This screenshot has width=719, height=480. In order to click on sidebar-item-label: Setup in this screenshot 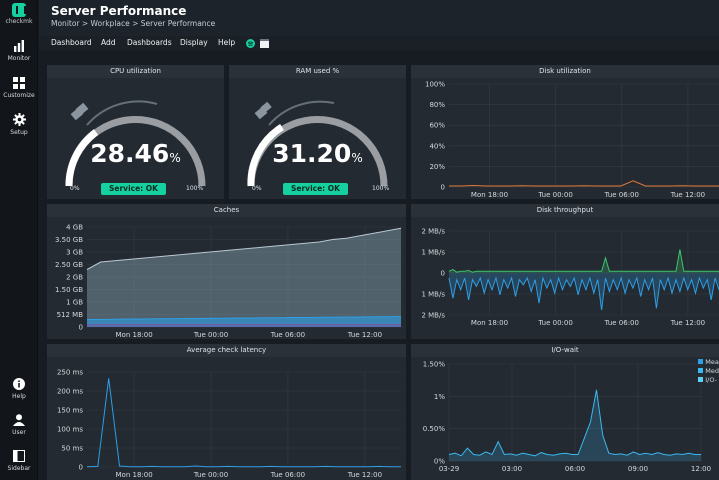, I will do `click(19, 132)`.